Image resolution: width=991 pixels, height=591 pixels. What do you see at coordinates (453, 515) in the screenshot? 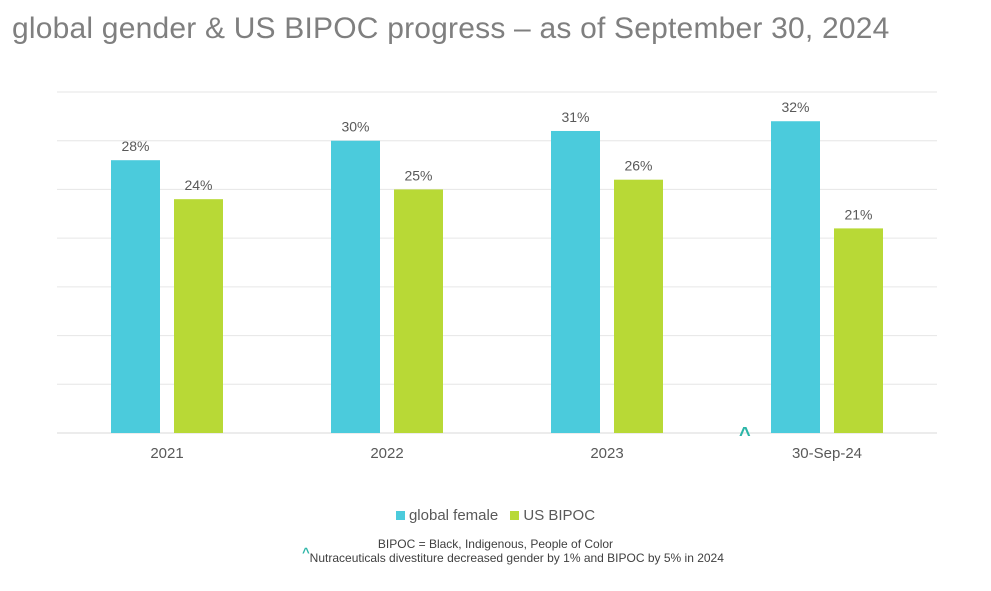
I see `legend-label-global-female: global female` at bounding box center [453, 515].